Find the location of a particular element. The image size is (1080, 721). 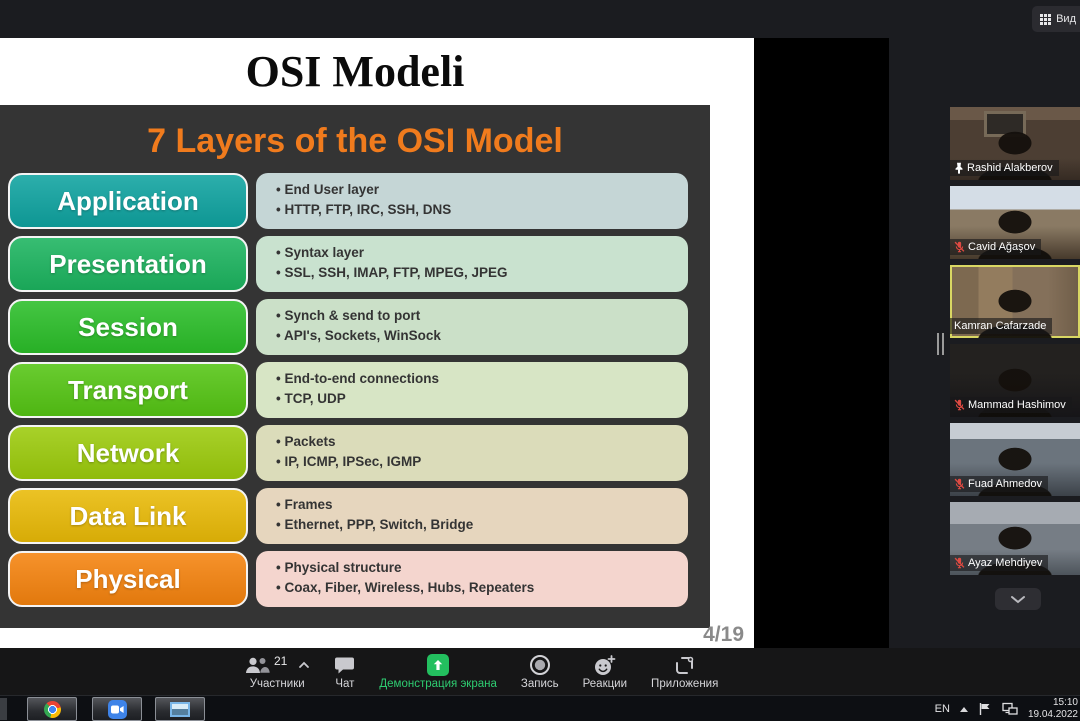

participants-count: 21 is located at coordinates (281, 661).